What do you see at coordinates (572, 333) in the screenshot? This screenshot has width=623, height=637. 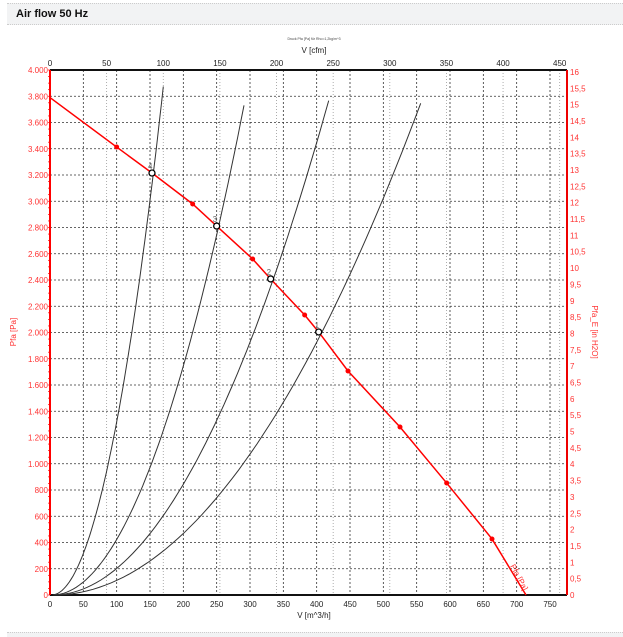 I see `y2-tick-label: 8` at bounding box center [572, 333].